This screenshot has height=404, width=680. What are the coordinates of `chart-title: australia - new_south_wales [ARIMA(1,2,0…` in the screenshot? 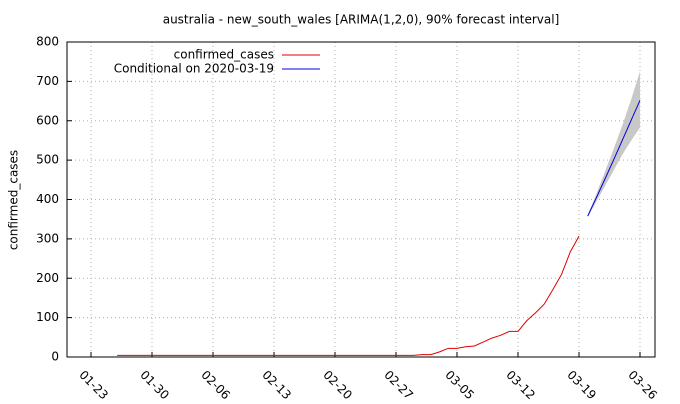 It's located at (361, 20).